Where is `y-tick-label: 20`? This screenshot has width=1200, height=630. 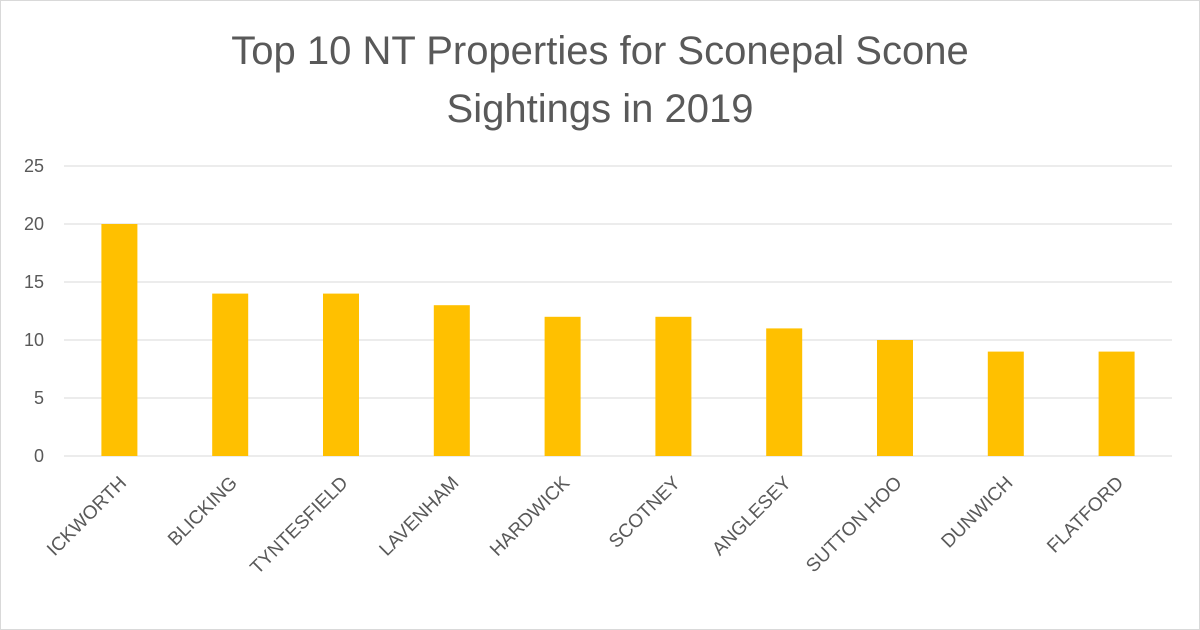 y-tick-label: 20 is located at coordinates (34, 224).